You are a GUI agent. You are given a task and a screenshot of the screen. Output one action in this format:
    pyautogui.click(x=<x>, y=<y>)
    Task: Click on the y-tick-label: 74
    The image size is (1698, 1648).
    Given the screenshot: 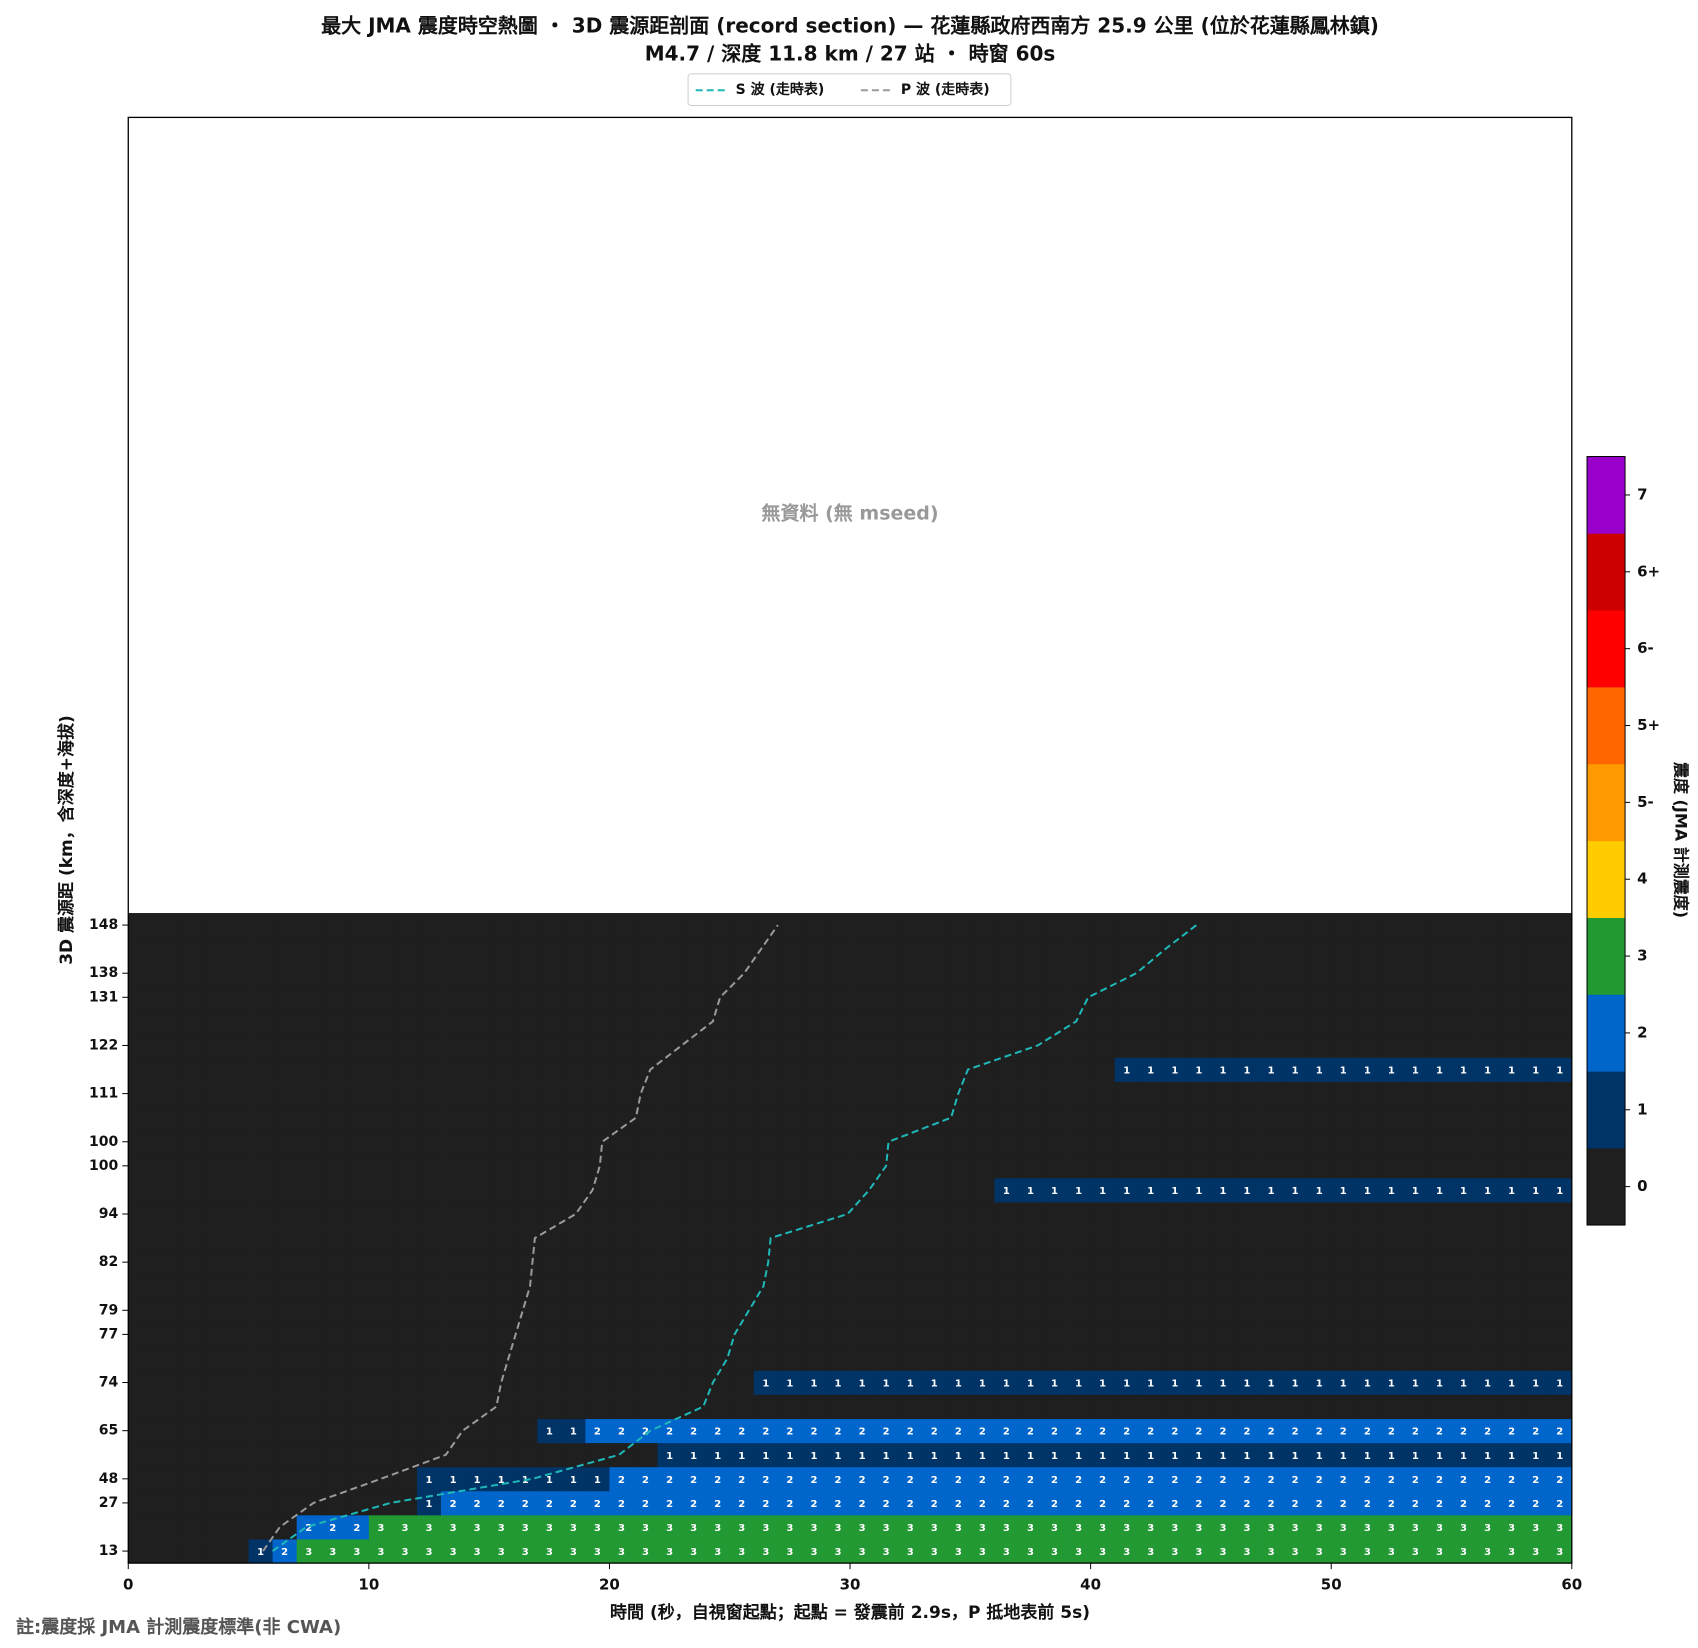 What is the action you would take?
    pyautogui.click(x=109, y=1383)
    